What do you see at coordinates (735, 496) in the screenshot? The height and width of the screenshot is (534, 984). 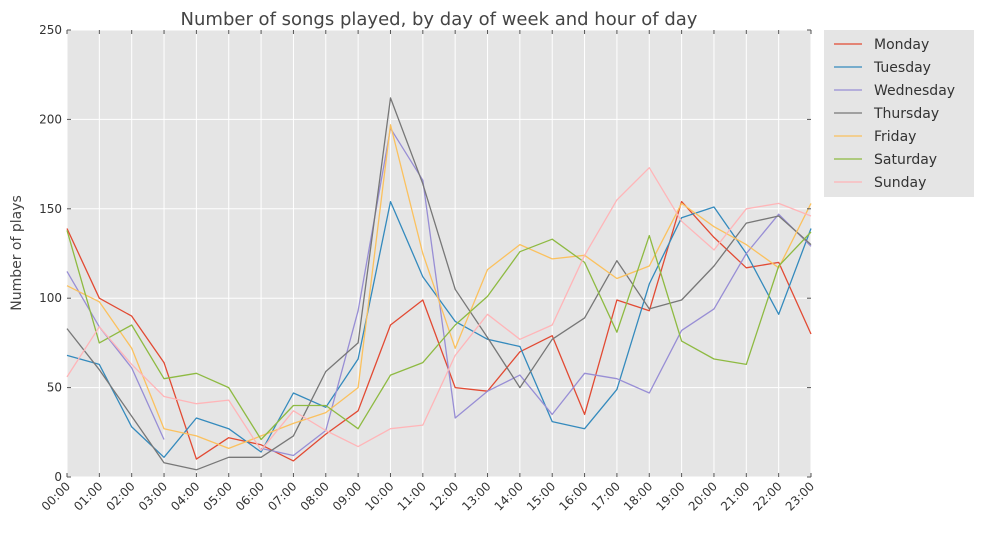 I see `x-tick-label-21: 21:00` at bounding box center [735, 496].